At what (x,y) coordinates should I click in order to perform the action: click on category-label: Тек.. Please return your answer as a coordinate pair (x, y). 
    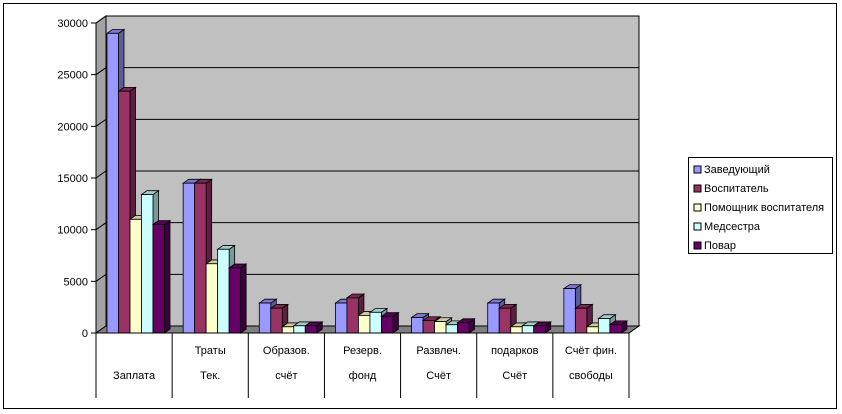
    Looking at the image, I should click on (210, 376).